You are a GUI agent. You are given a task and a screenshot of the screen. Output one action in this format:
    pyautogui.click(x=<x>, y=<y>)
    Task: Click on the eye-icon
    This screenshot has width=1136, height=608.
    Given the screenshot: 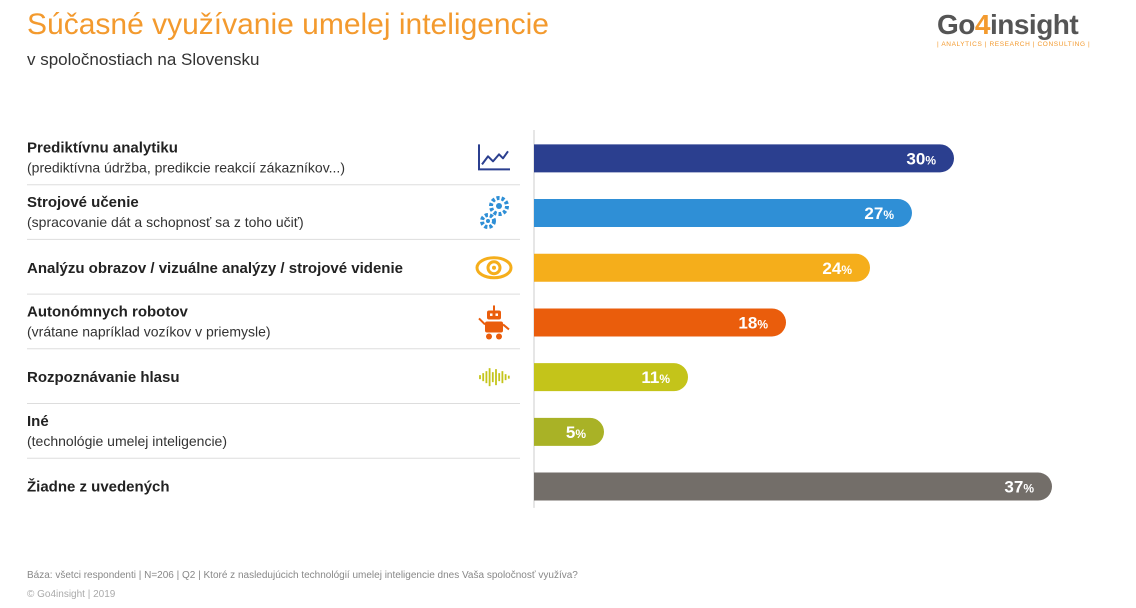 What is the action you would take?
    pyautogui.click(x=494, y=268)
    